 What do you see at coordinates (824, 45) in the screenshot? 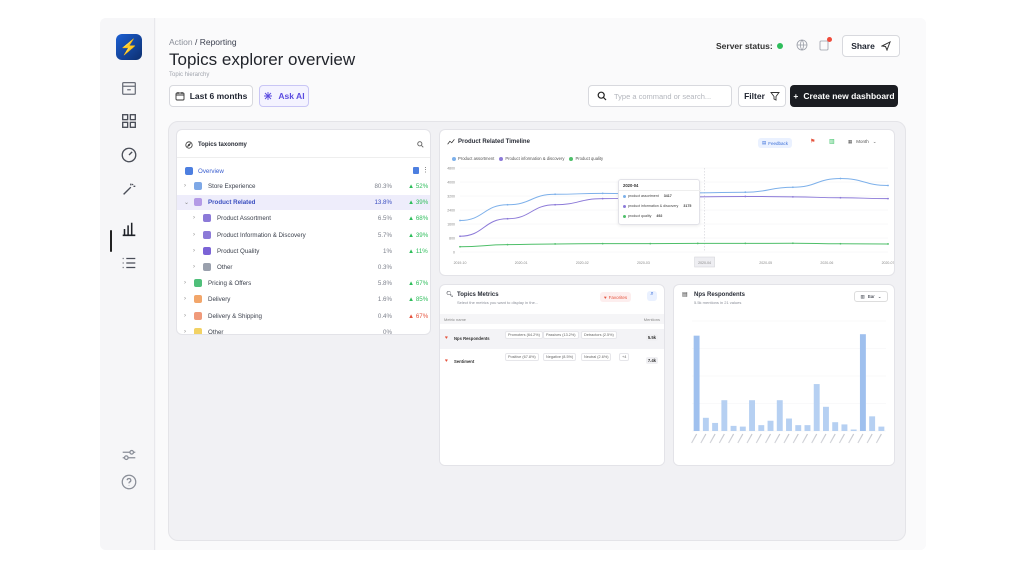
I see `notification-icon` at bounding box center [824, 45].